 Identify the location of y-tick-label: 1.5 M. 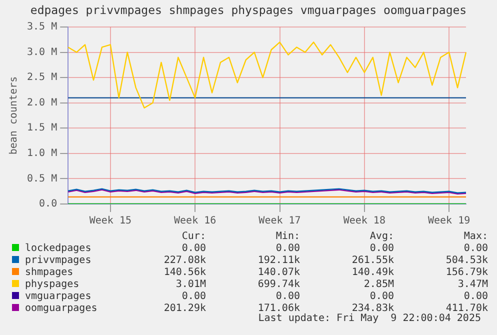
(42, 128).